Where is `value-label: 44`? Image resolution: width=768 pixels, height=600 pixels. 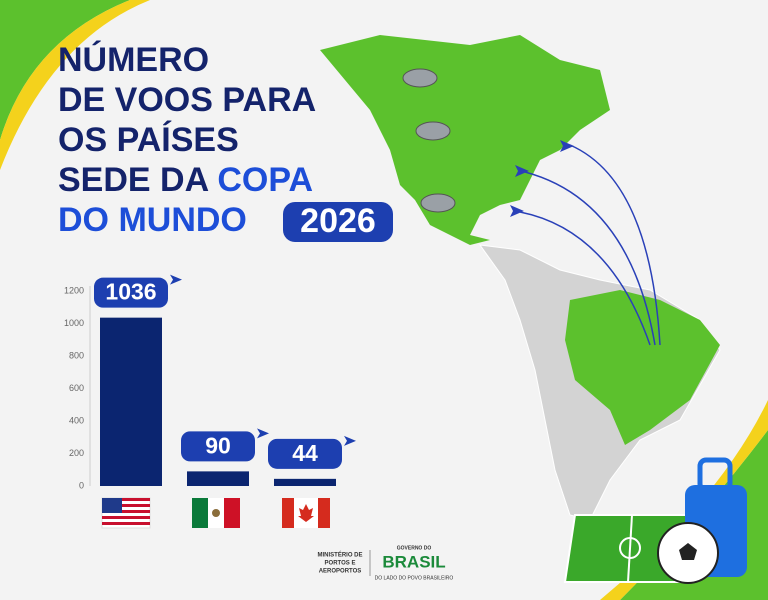
value-label: 44 is located at coordinates (305, 453).